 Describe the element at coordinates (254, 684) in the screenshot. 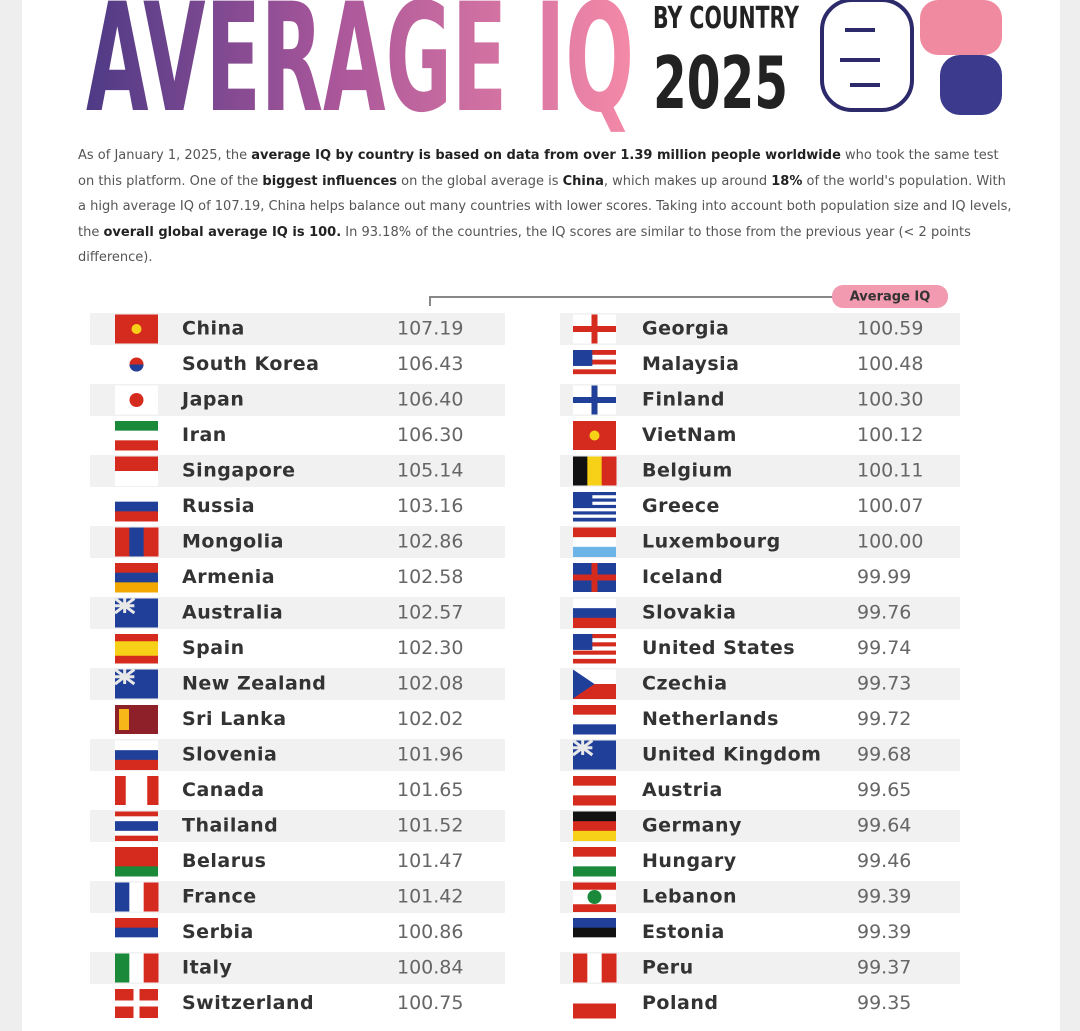

I see `country-name: New Zealand` at that location.